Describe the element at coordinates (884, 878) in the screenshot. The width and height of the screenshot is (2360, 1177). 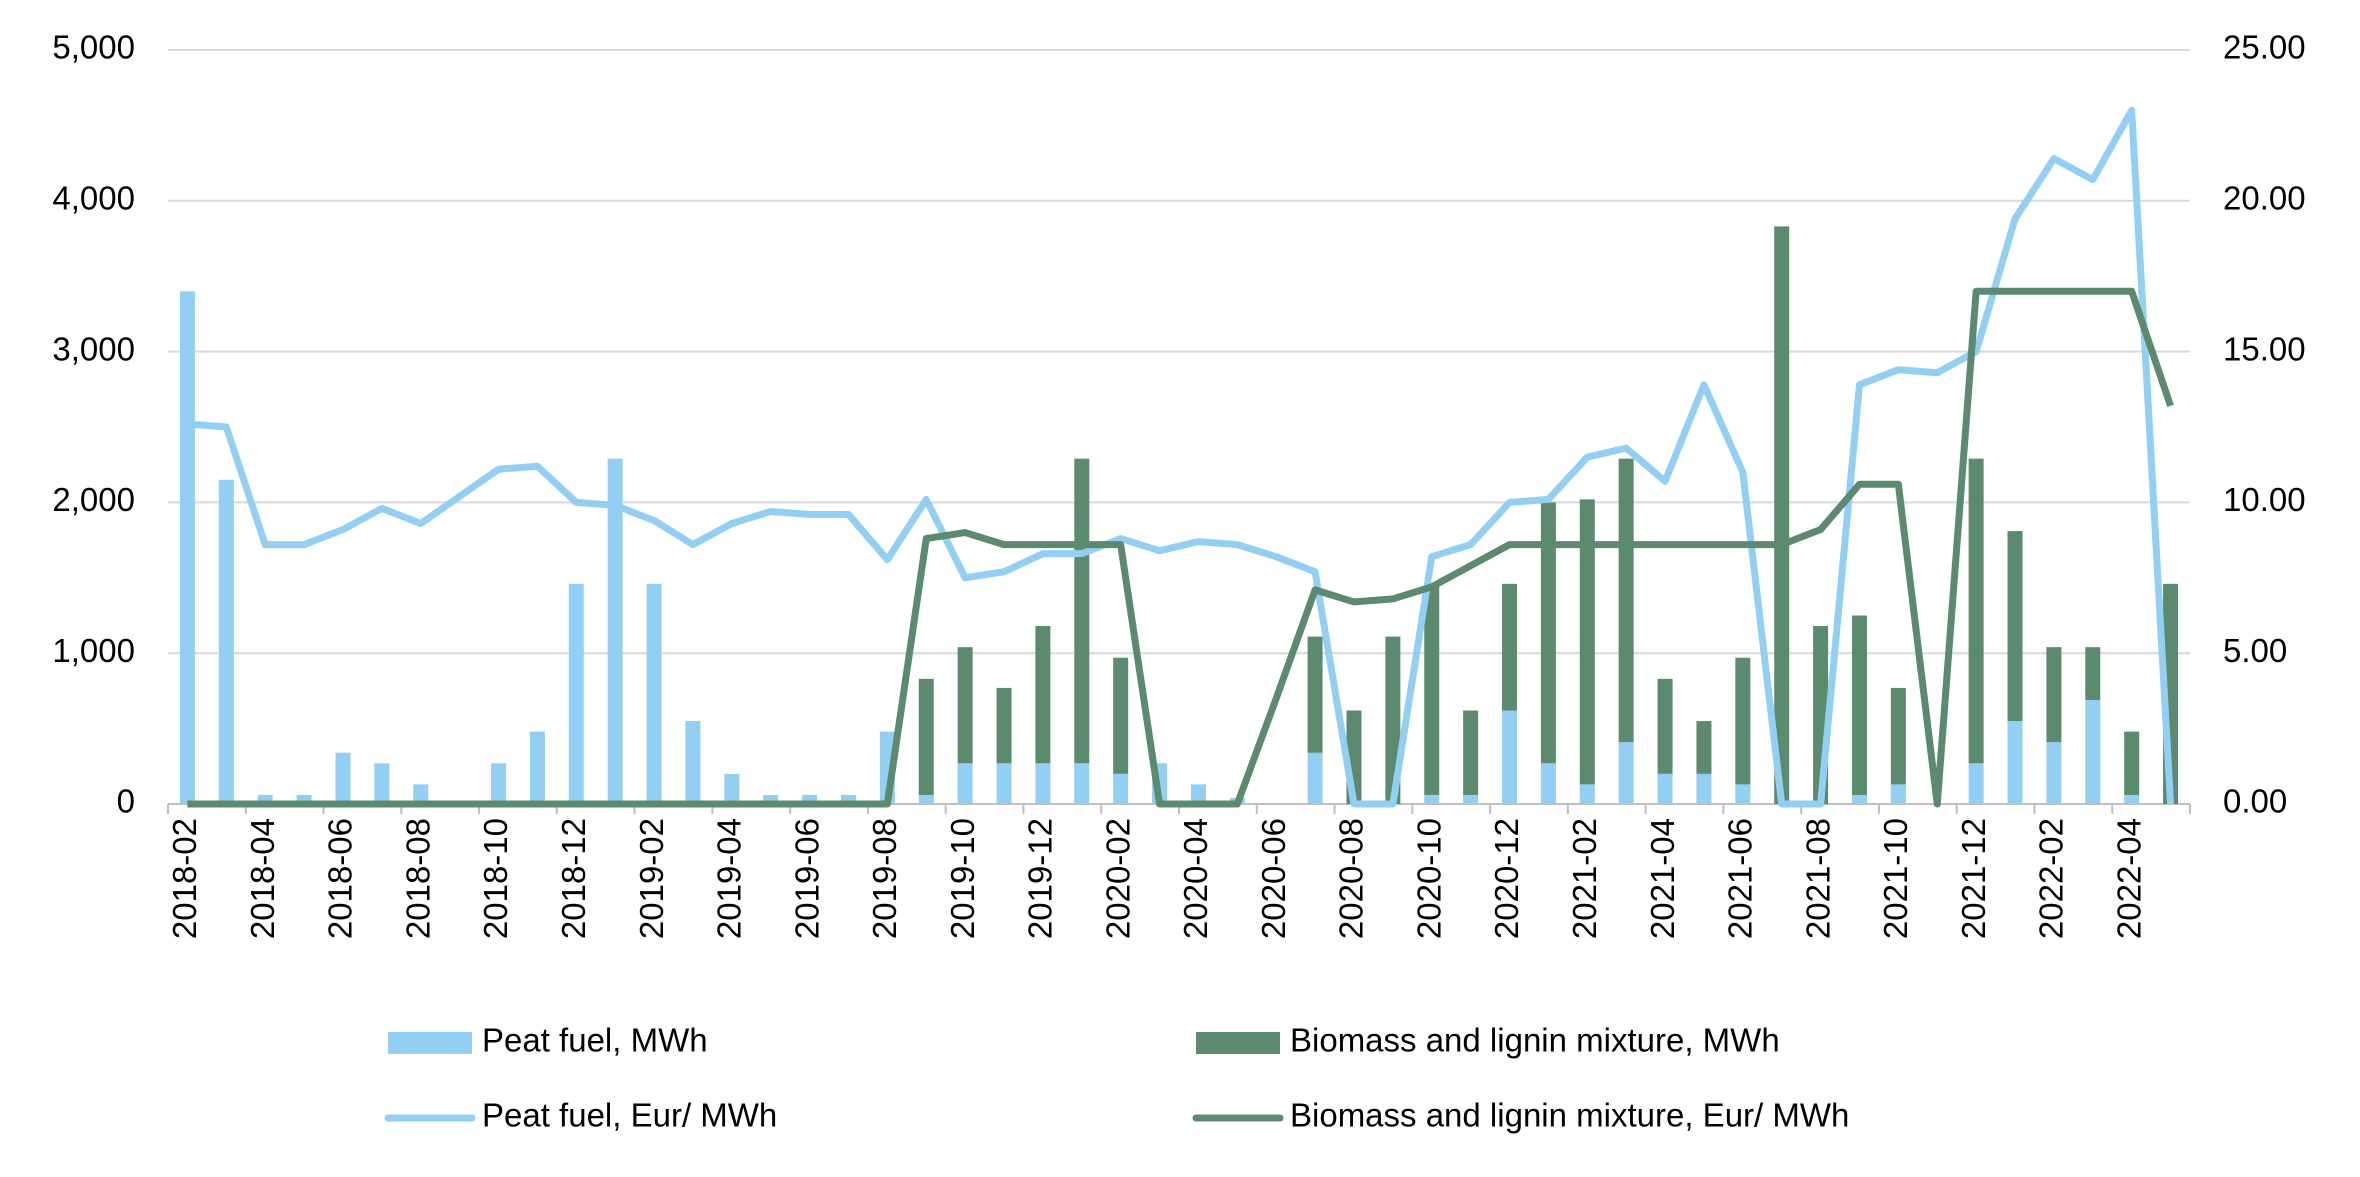
I see `x-tick-label: 2019-08` at that location.